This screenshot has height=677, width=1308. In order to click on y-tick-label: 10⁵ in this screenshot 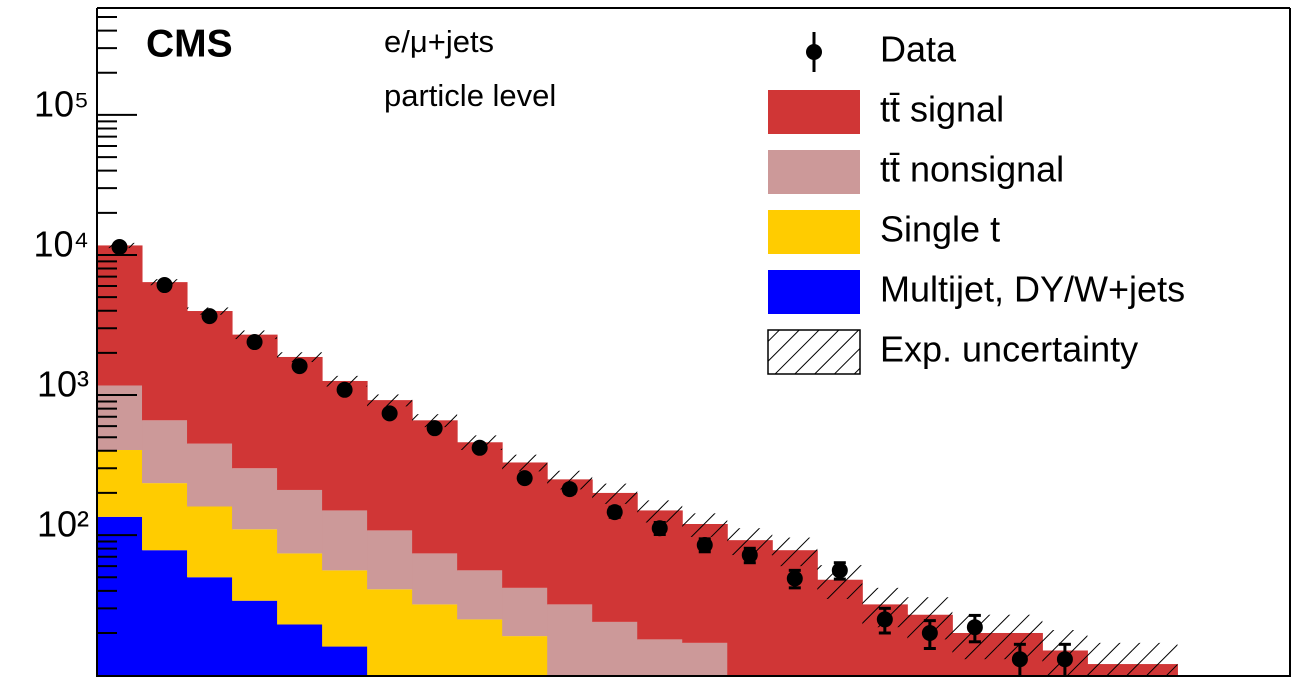, I will do `click(61, 103)`.